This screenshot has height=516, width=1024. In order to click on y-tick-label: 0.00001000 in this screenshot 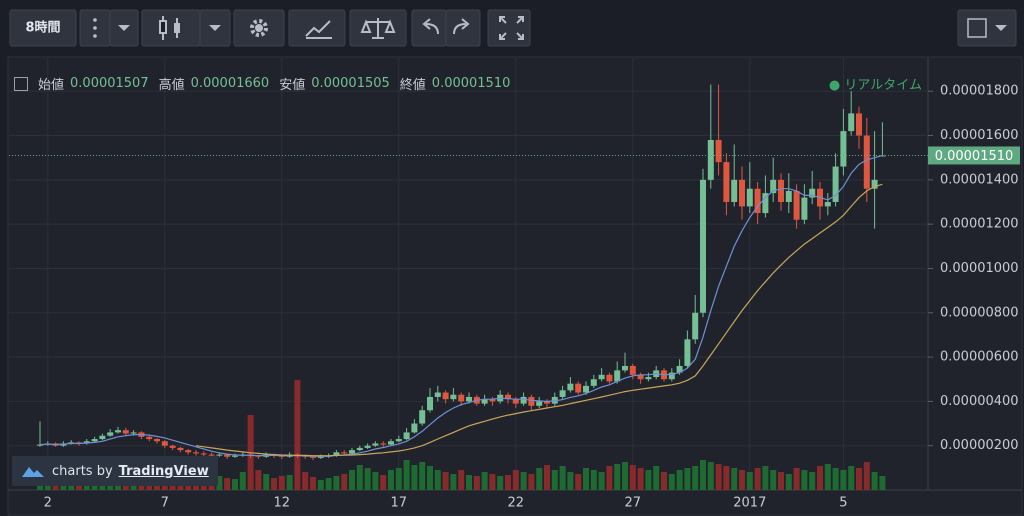, I will do `click(979, 268)`.